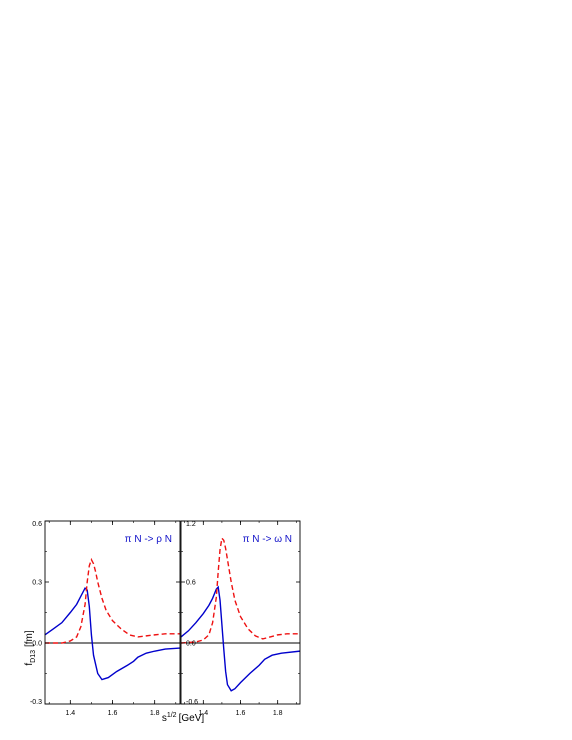 Image resolution: width=572 pixels, height=740 pixels. I want to click on left-x-tick-label: 1.8, so click(155, 713).